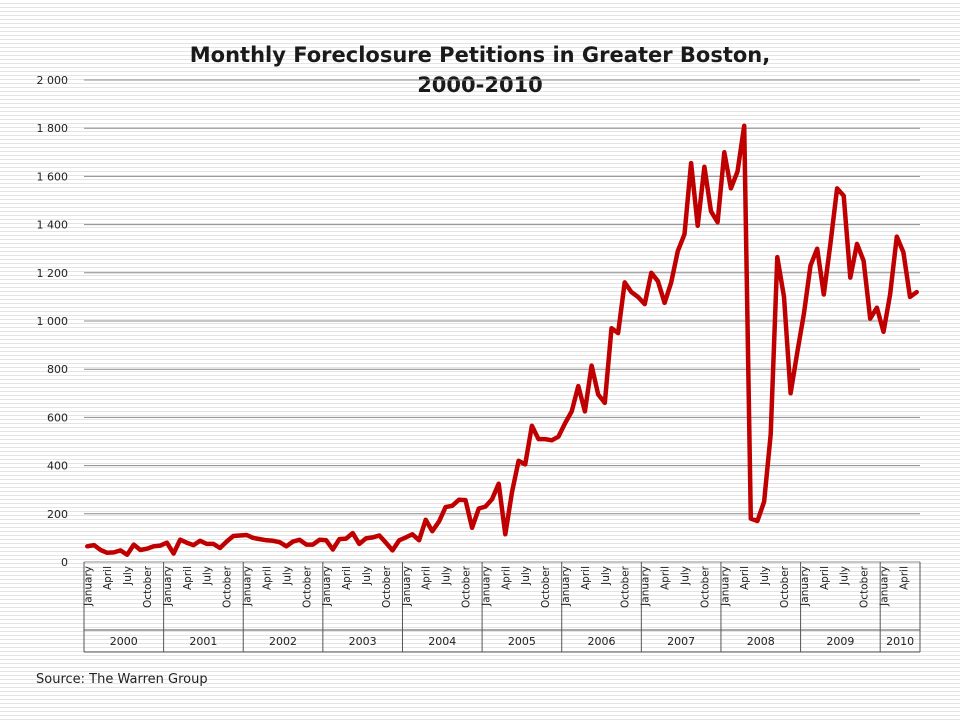 The height and width of the screenshot is (720, 960). What do you see at coordinates (761, 641) in the screenshot?
I see `year-label: 2008` at bounding box center [761, 641].